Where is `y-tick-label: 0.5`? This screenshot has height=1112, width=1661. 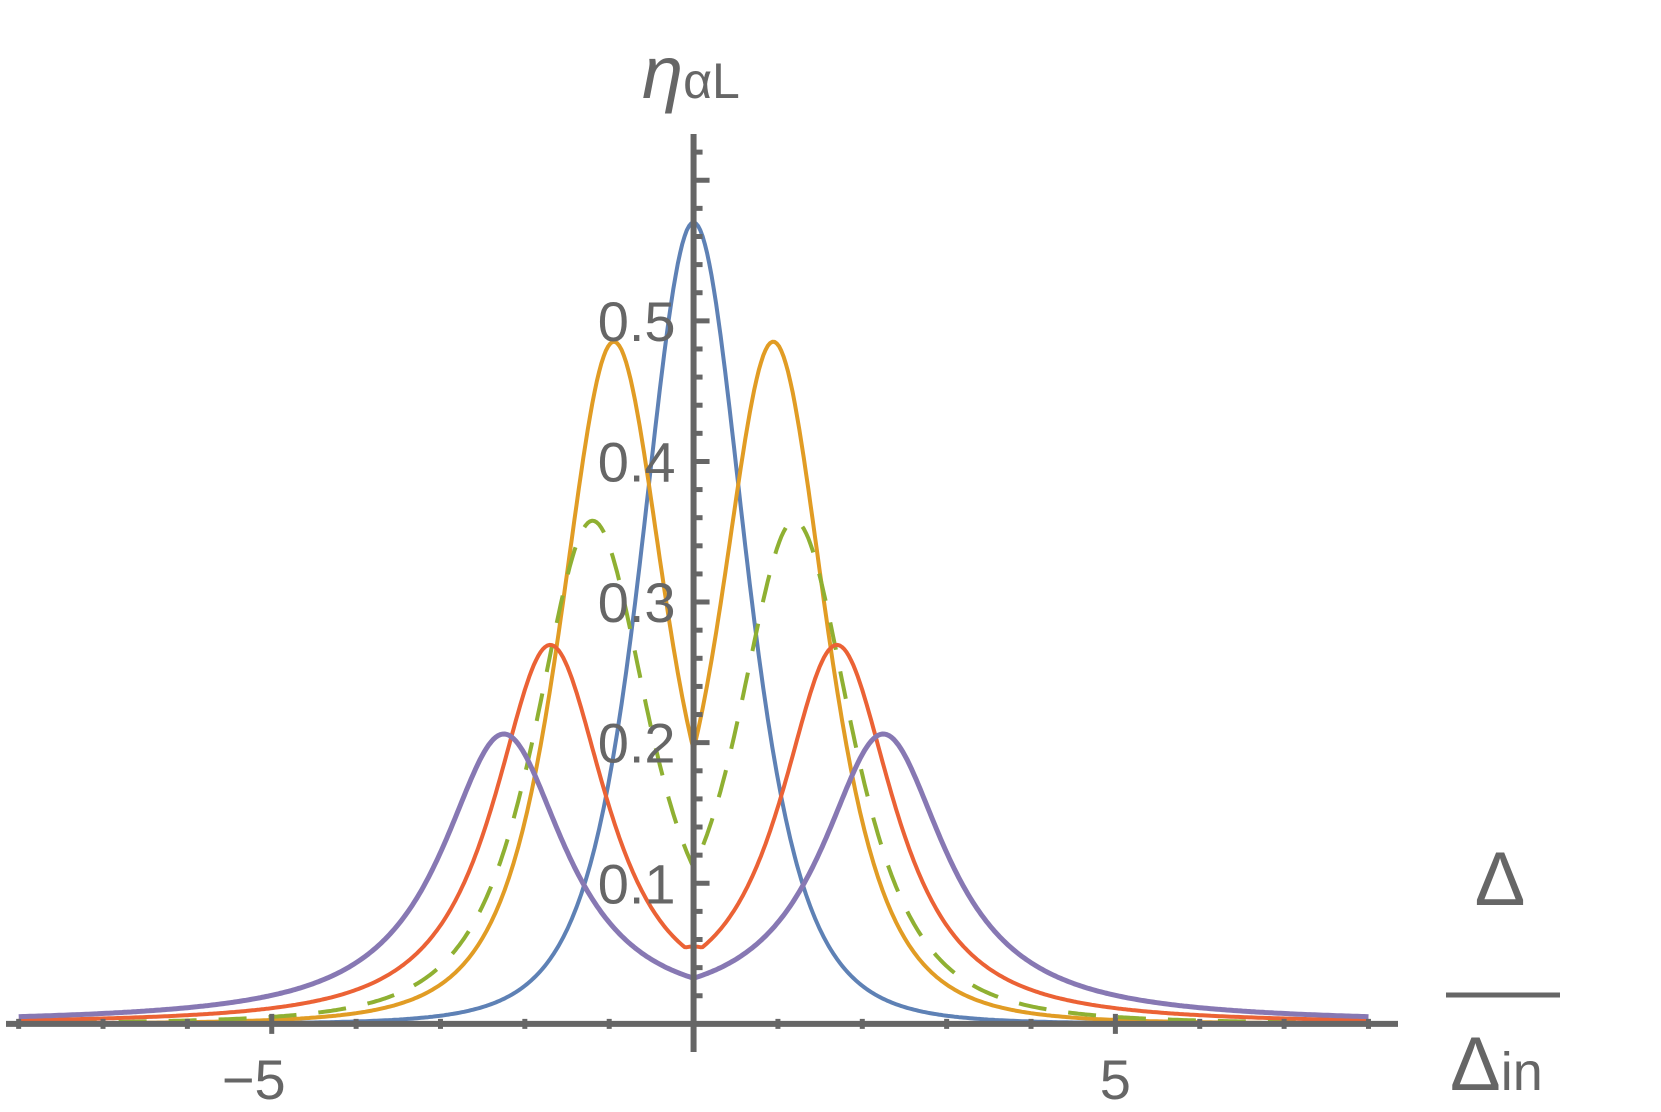
y-tick-label: 0.5 is located at coordinates (637, 321).